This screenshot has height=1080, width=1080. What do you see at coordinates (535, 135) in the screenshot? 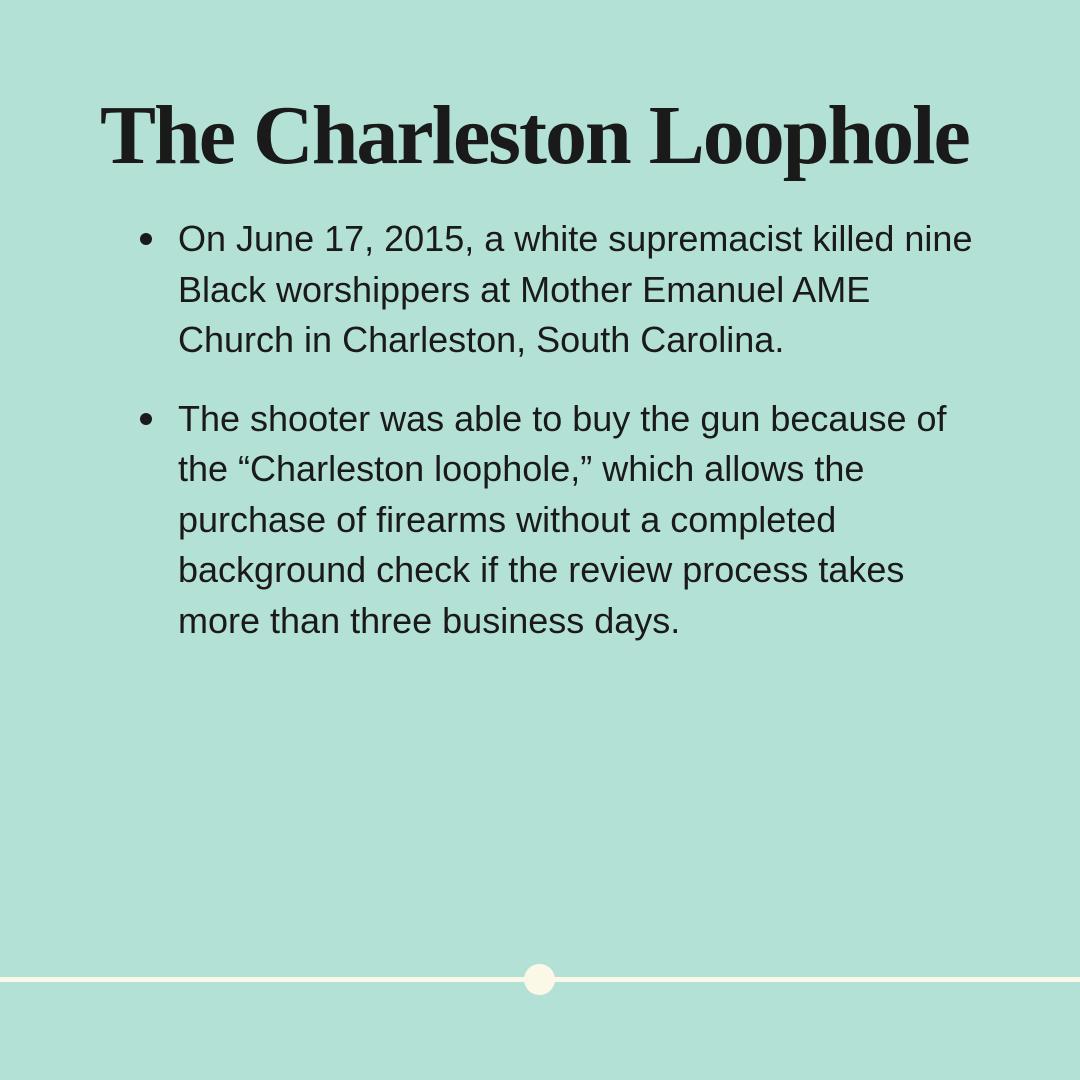
I see `slide-title: The Charleston Loophole` at bounding box center [535, 135].